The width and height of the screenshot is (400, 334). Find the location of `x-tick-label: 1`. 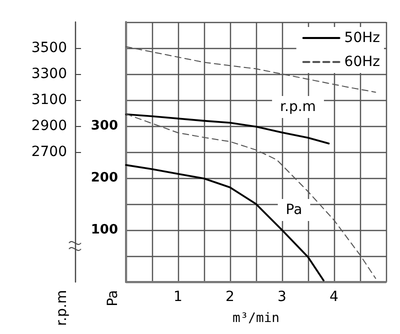

x-tick-label: 1 is located at coordinates (178, 297).